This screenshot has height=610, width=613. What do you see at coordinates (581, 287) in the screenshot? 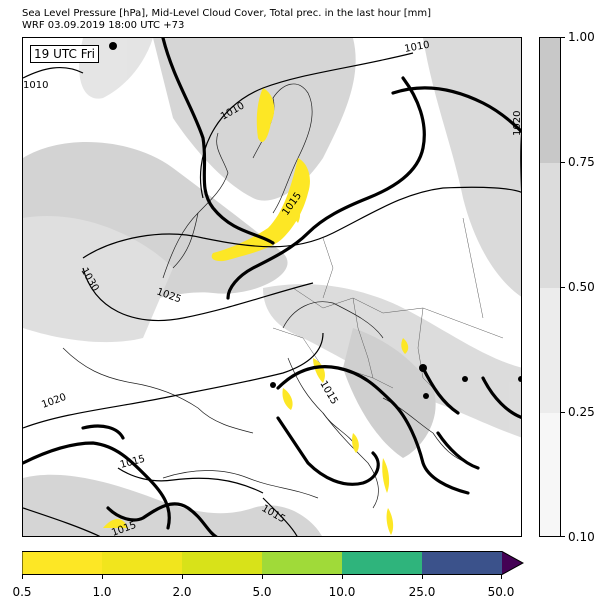
I see `cloud-tick-label: 0.50` at bounding box center [581, 287].